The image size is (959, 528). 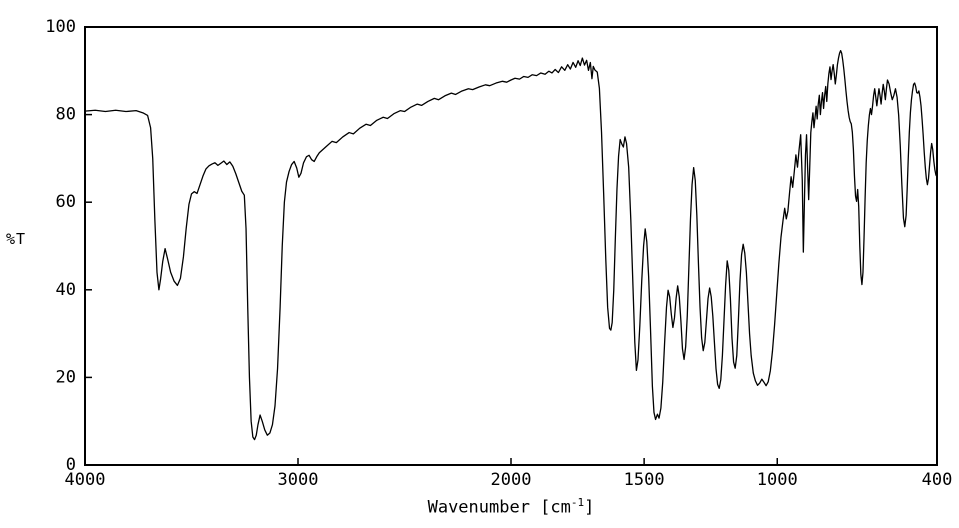 What do you see at coordinates (511, 480) in the screenshot?
I see `x-tick-label: 2000` at bounding box center [511, 480].